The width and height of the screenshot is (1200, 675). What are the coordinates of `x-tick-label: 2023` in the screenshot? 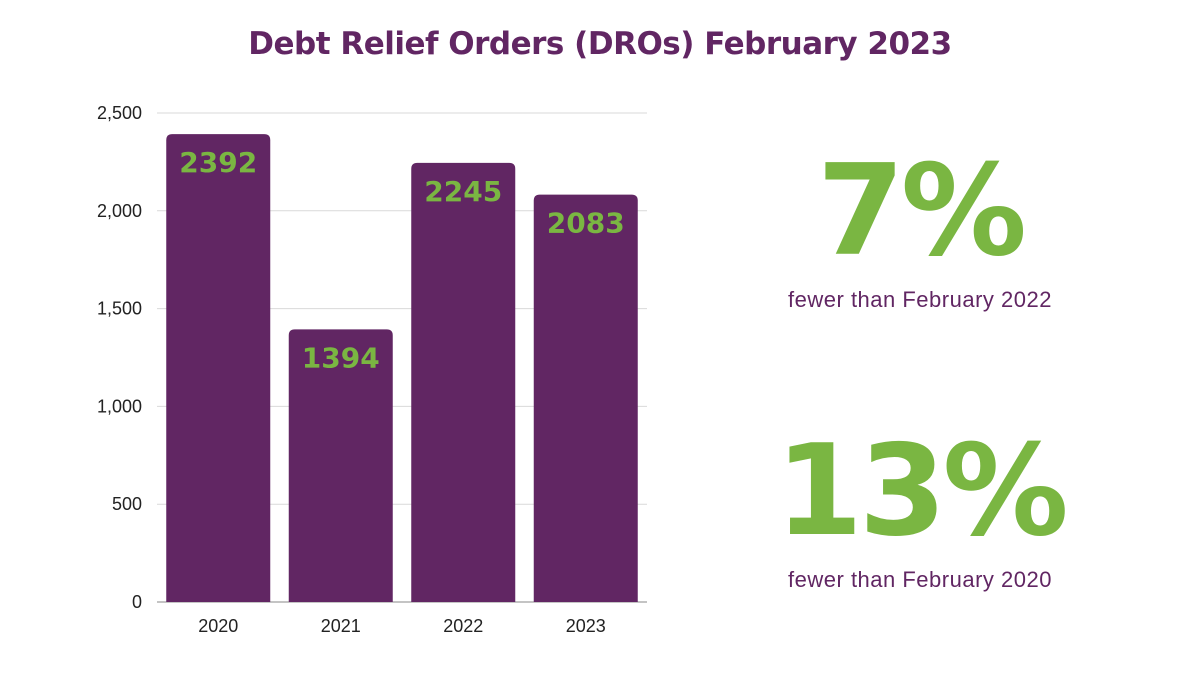 It's located at (586, 626).